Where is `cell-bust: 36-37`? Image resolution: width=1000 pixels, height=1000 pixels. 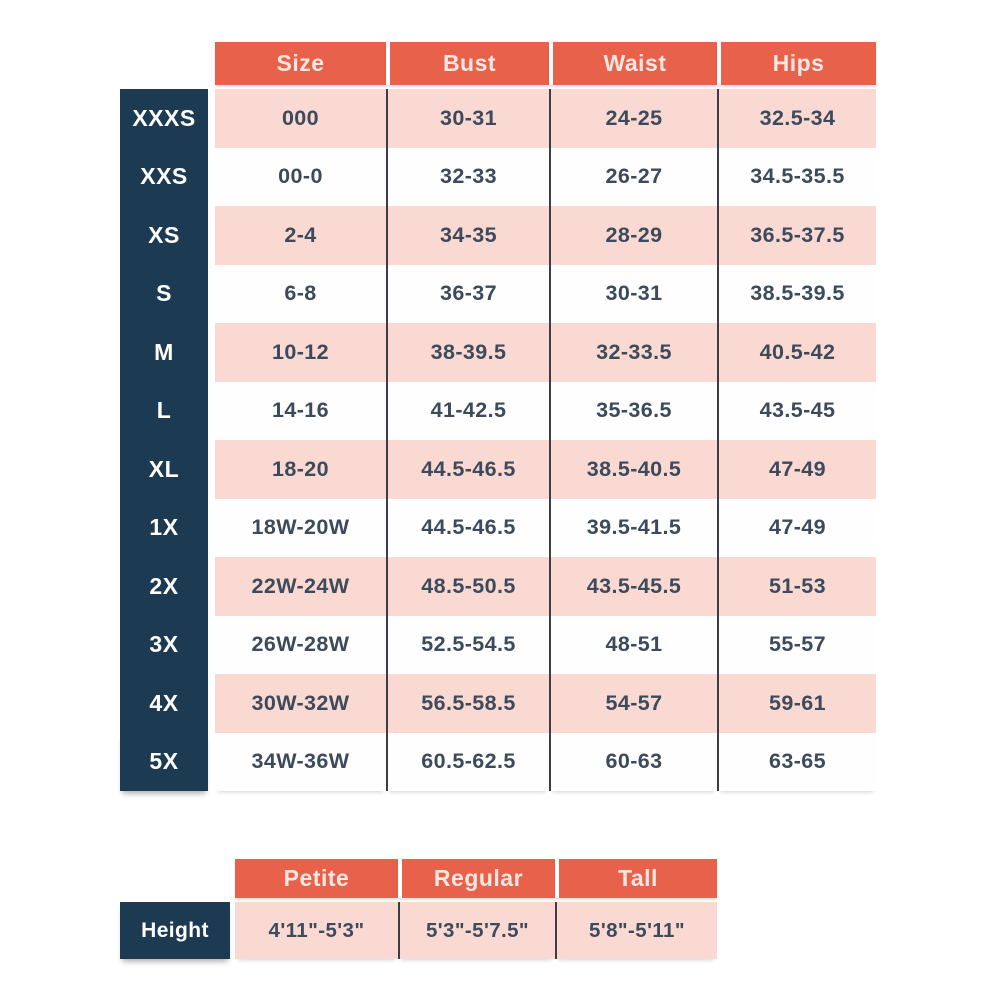
cell-bust: 36-37 is located at coordinates (467, 293).